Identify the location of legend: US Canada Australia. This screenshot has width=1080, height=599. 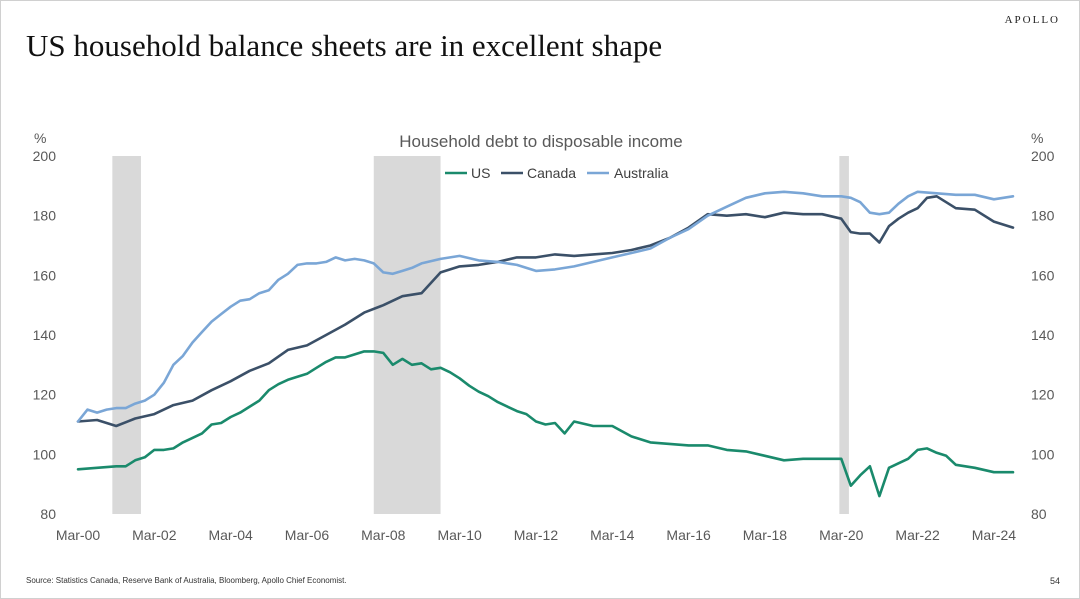
(557, 173).